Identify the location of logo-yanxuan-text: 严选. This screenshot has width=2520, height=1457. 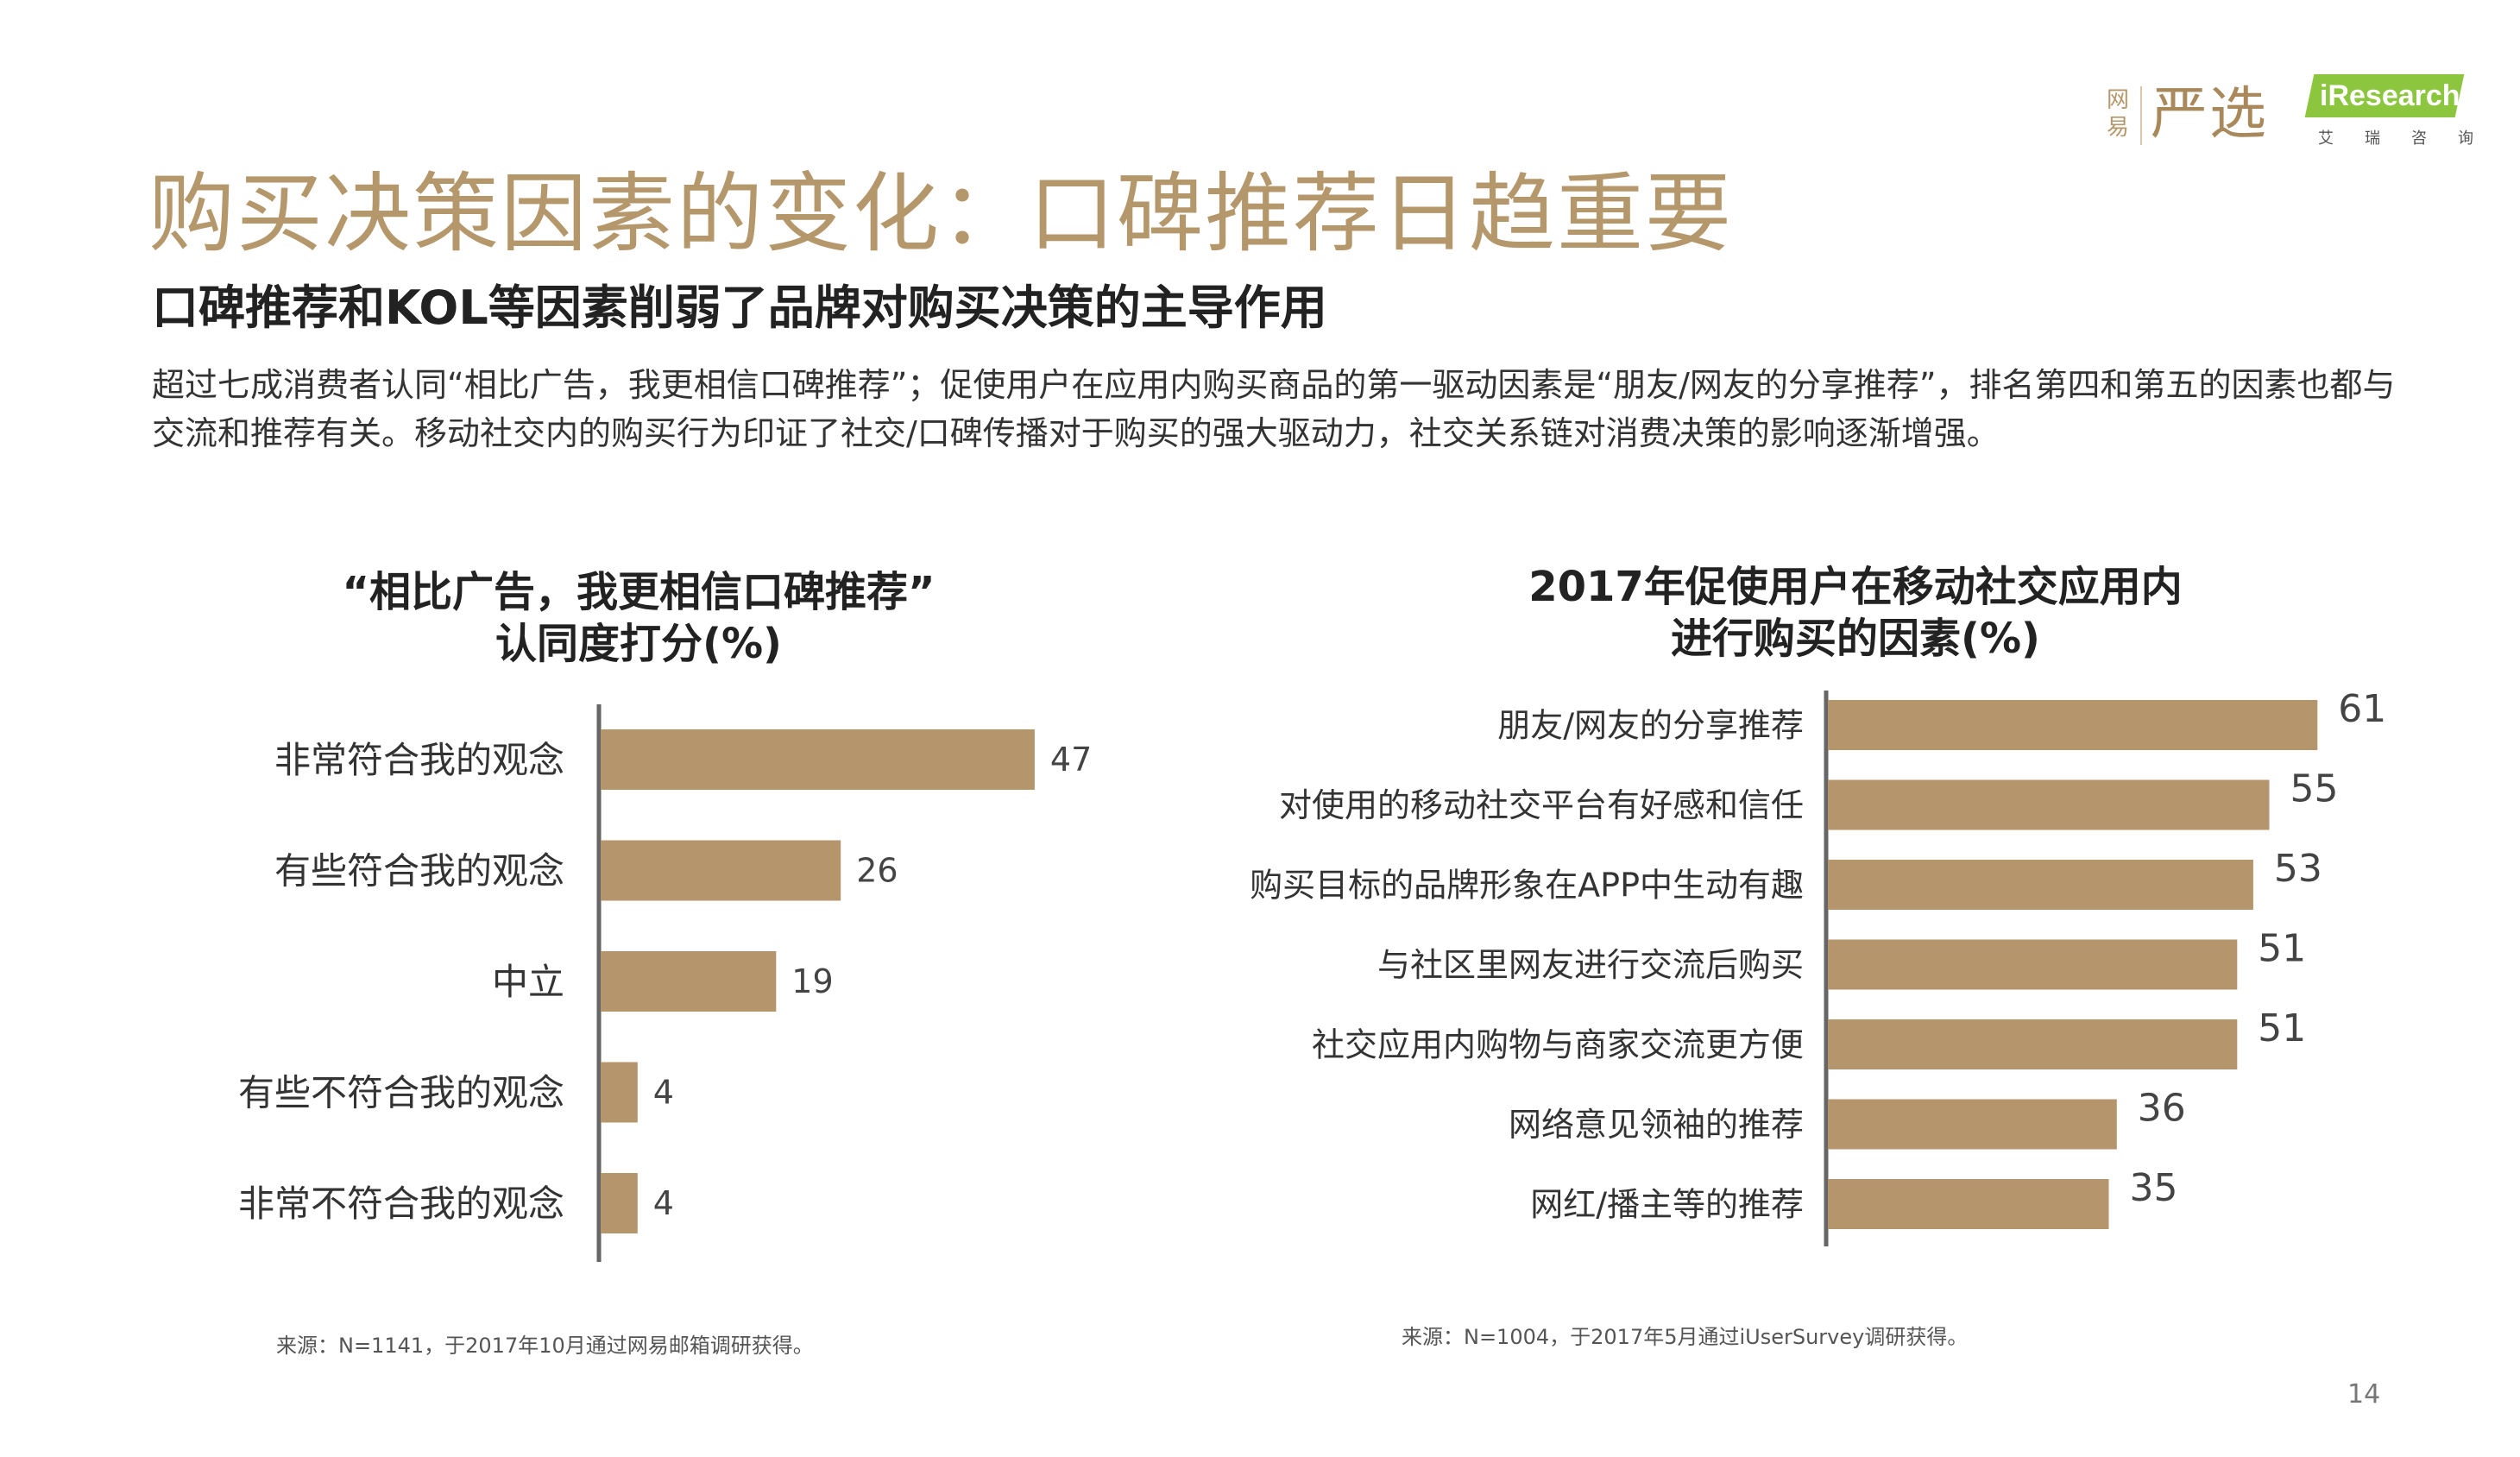
(2209, 113).